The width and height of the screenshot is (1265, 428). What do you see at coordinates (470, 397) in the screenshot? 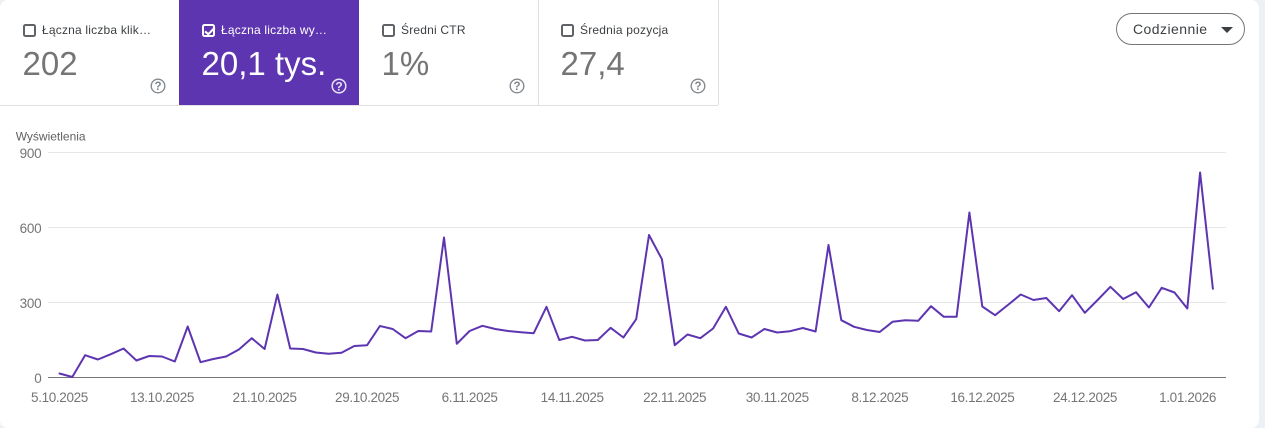
I see `svg-text: 6.11.2025` at bounding box center [470, 397].